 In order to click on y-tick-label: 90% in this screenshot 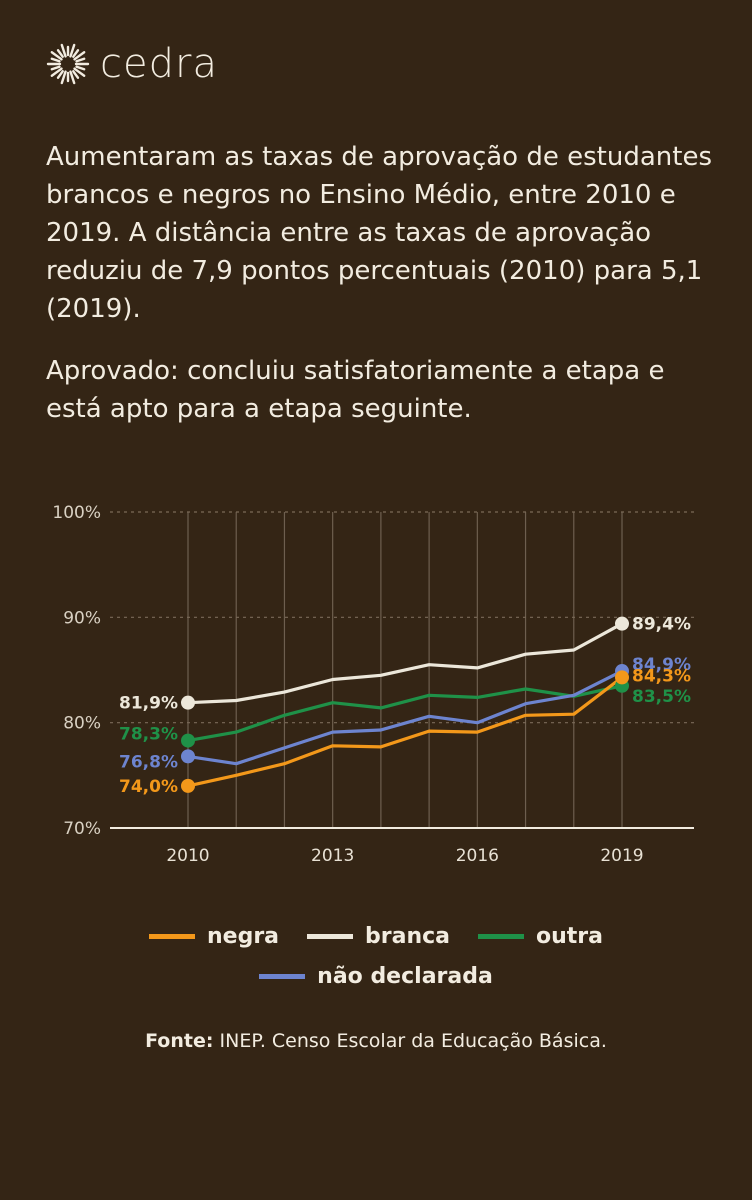, I will do `click(82, 618)`.